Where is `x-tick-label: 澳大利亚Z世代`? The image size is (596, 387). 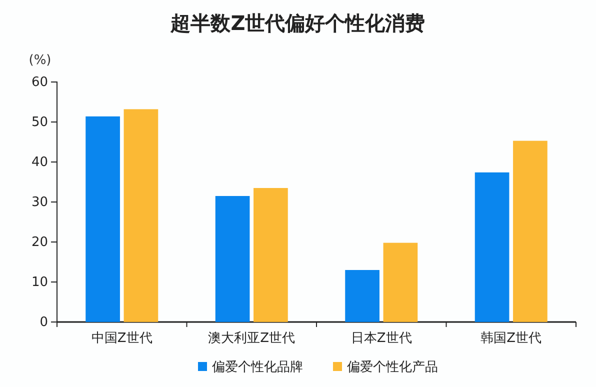 x-tick-label: 澳大利亚Z世代 is located at coordinates (252, 338).